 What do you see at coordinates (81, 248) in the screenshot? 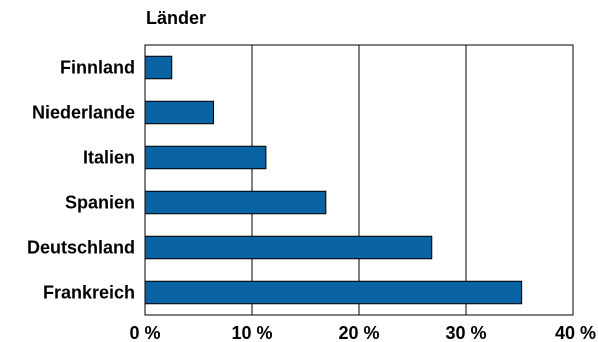
I see `category-label: Deutschland` at bounding box center [81, 248].